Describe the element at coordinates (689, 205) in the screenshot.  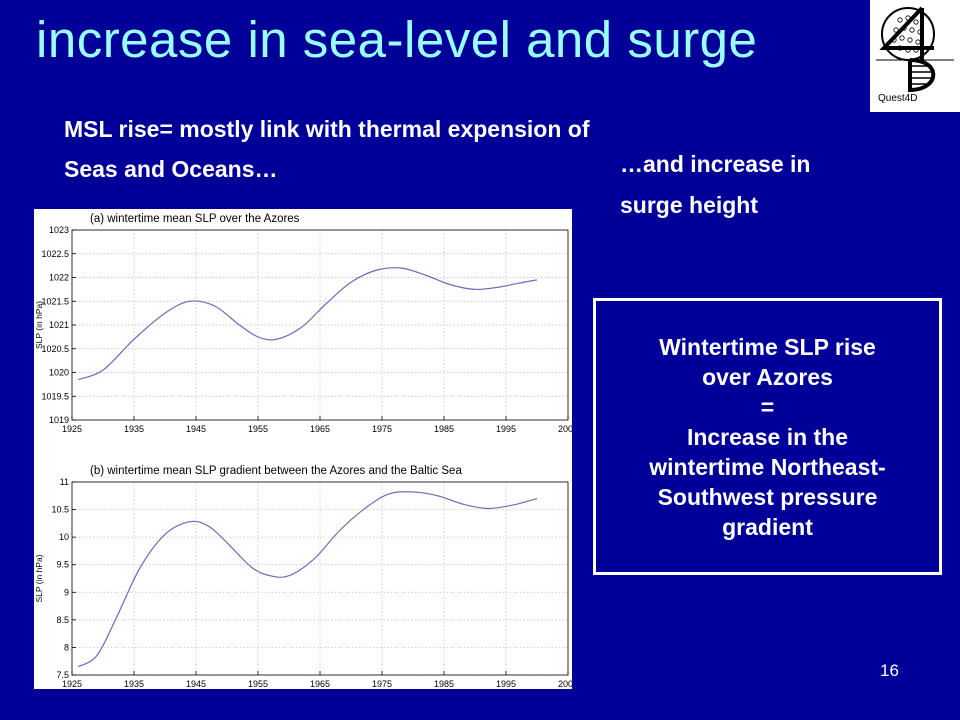
I see `surge-height-text: surge height` at that location.